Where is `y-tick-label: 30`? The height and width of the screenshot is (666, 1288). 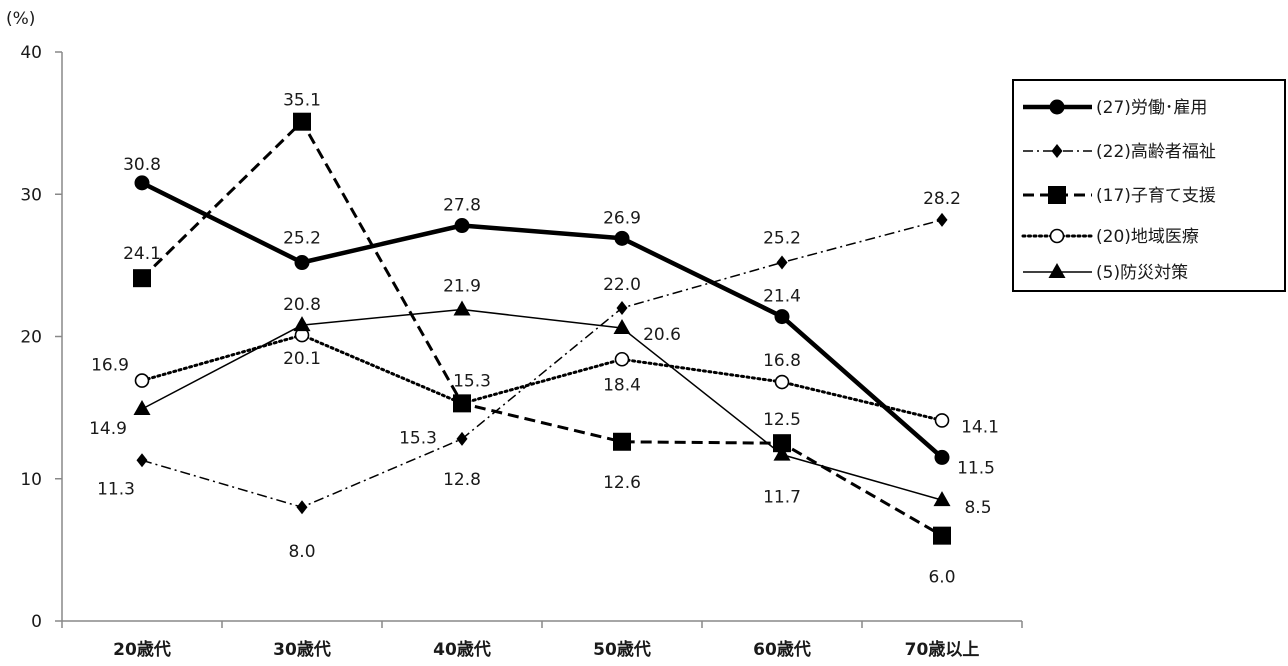
y-tick-label: 30 is located at coordinates (31, 195).